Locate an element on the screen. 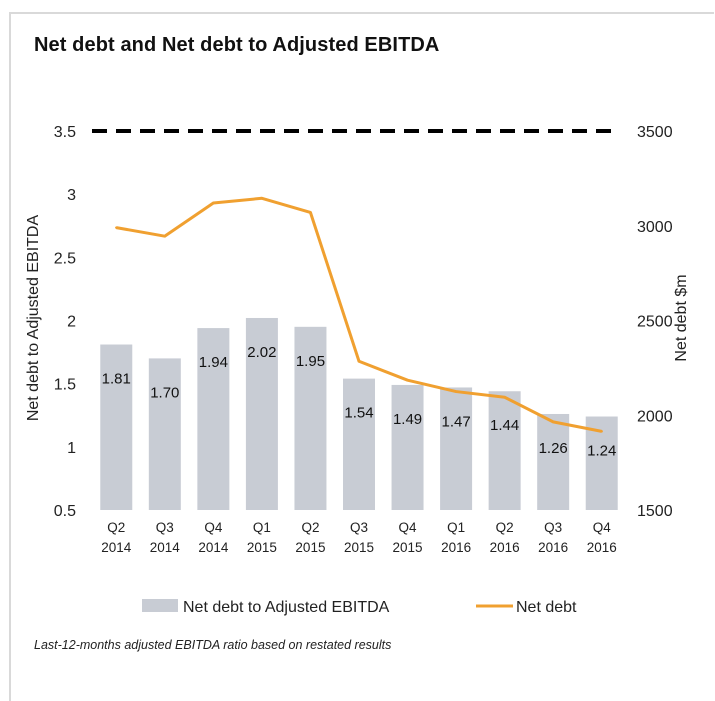 The width and height of the screenshot is (715, 701). left-tick-label: 2 is located at coordinates (71, 322).